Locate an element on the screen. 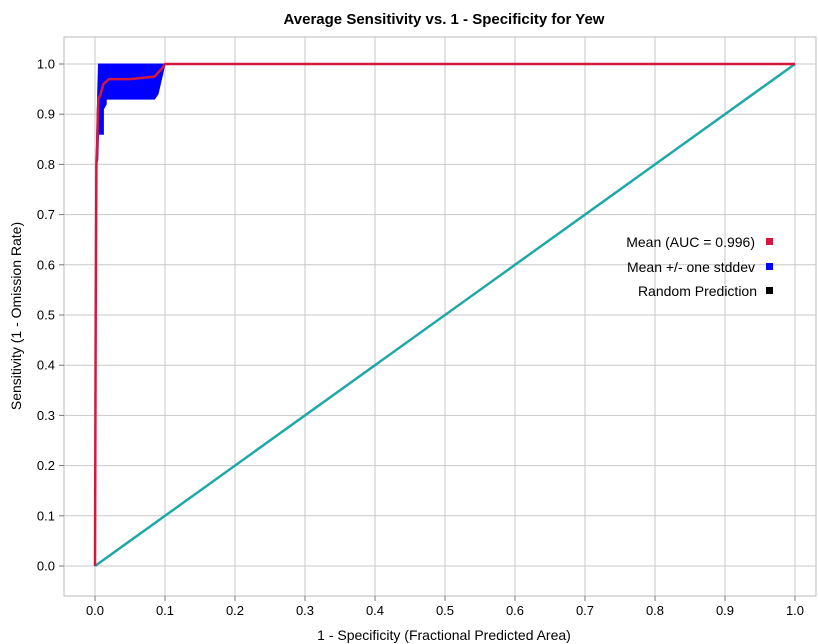 The height and width of the screenshot is (644, 818). legend-label: Mean +/- one stddev is located at coordinates (691, 267).